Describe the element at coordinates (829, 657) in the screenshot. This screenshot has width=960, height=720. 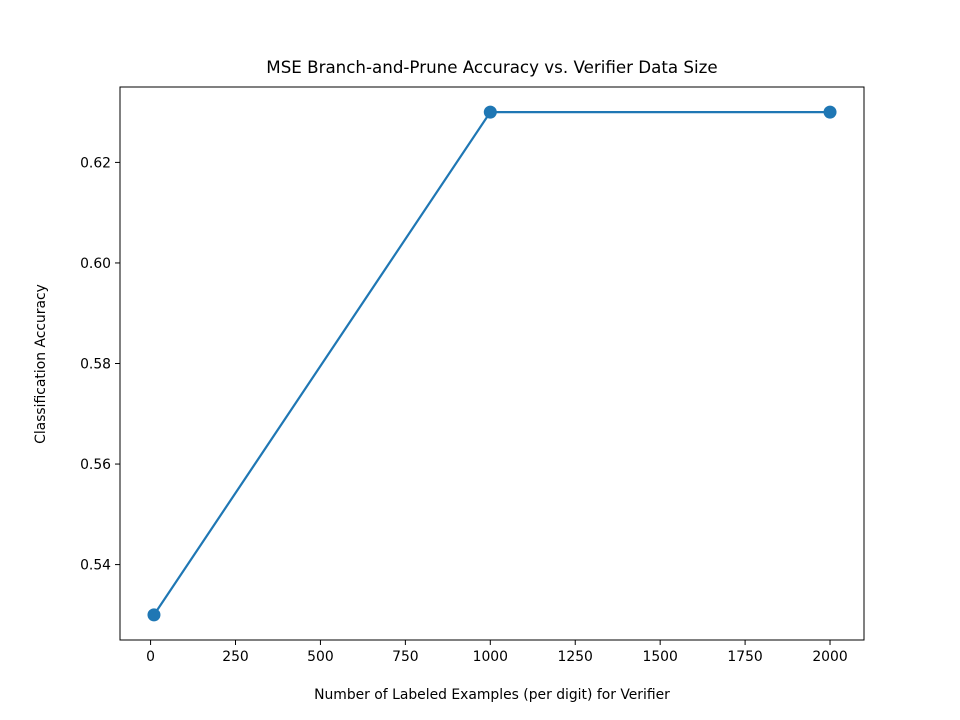
I see `x-tick-label: 2000` at that location.